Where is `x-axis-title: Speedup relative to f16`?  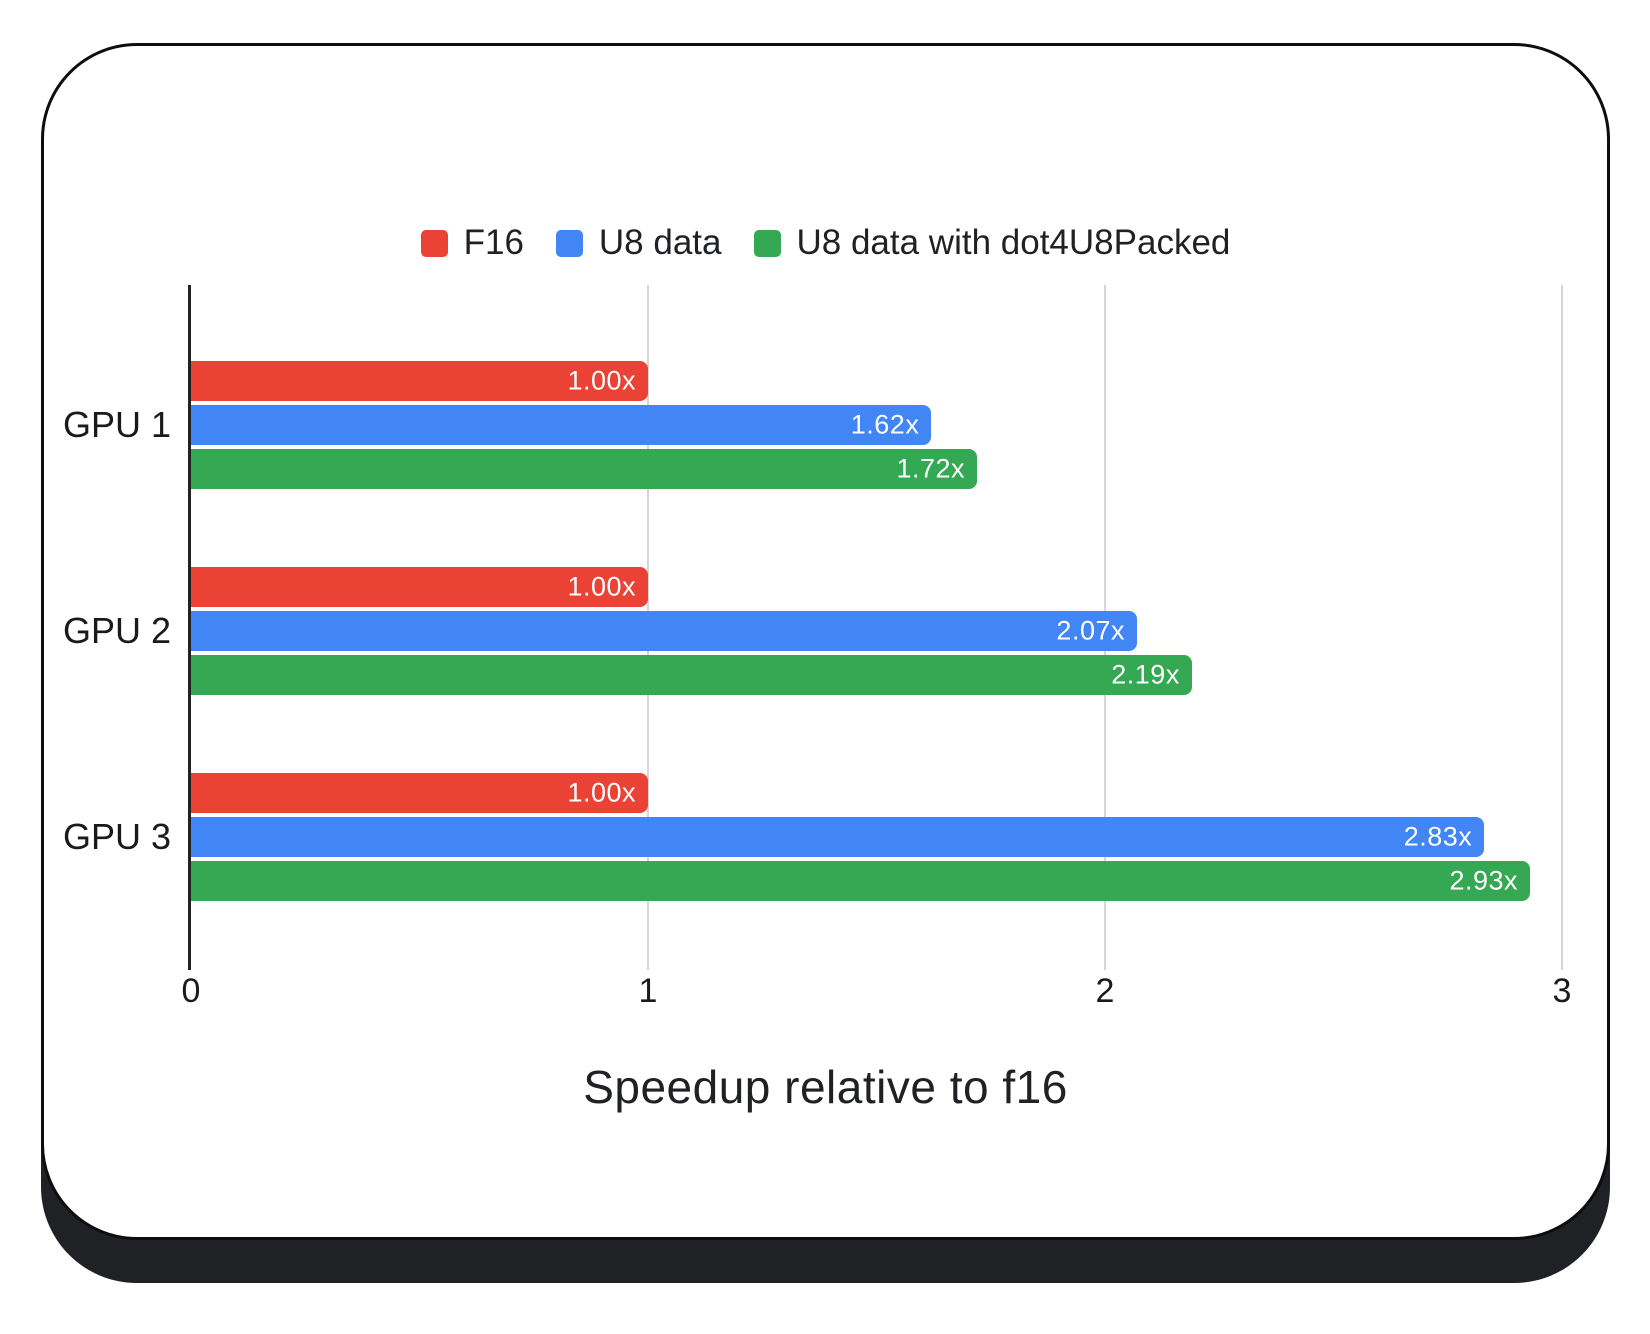
x-axis-title: Speedup relative to f16 is located at coordinates (825, 1087).